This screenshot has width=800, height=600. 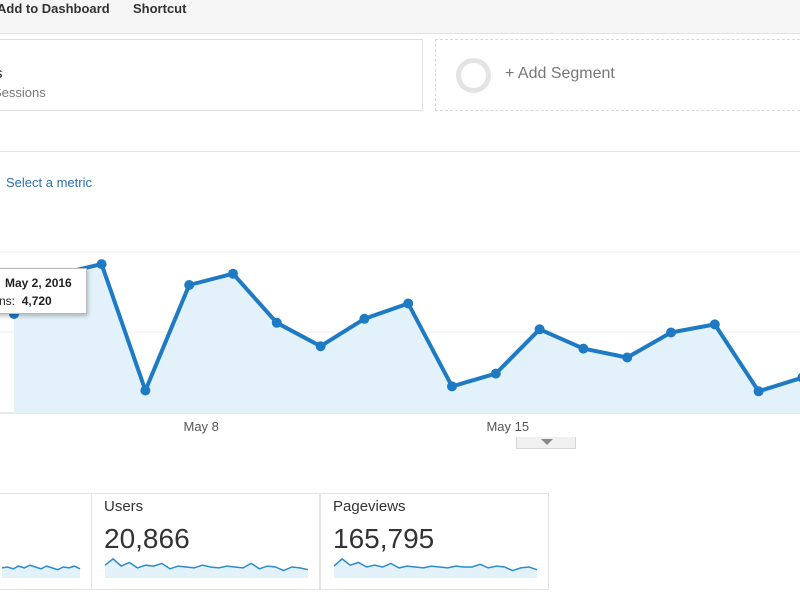 I want to click on metric-value: 165,795, so click(x=384, y=538).